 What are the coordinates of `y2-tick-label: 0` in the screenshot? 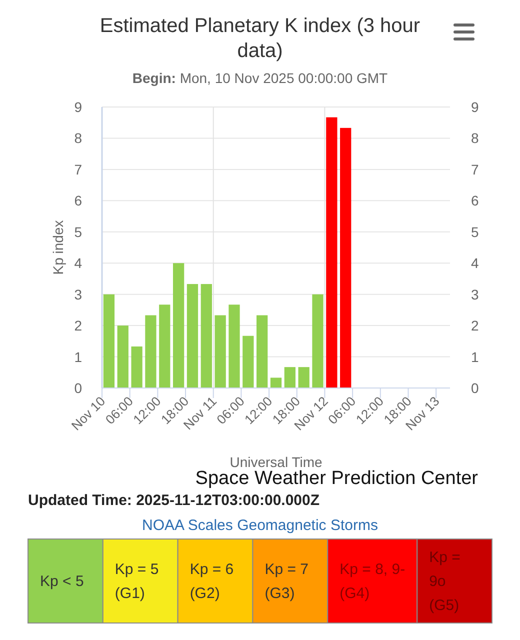 It's located at (475, 388).